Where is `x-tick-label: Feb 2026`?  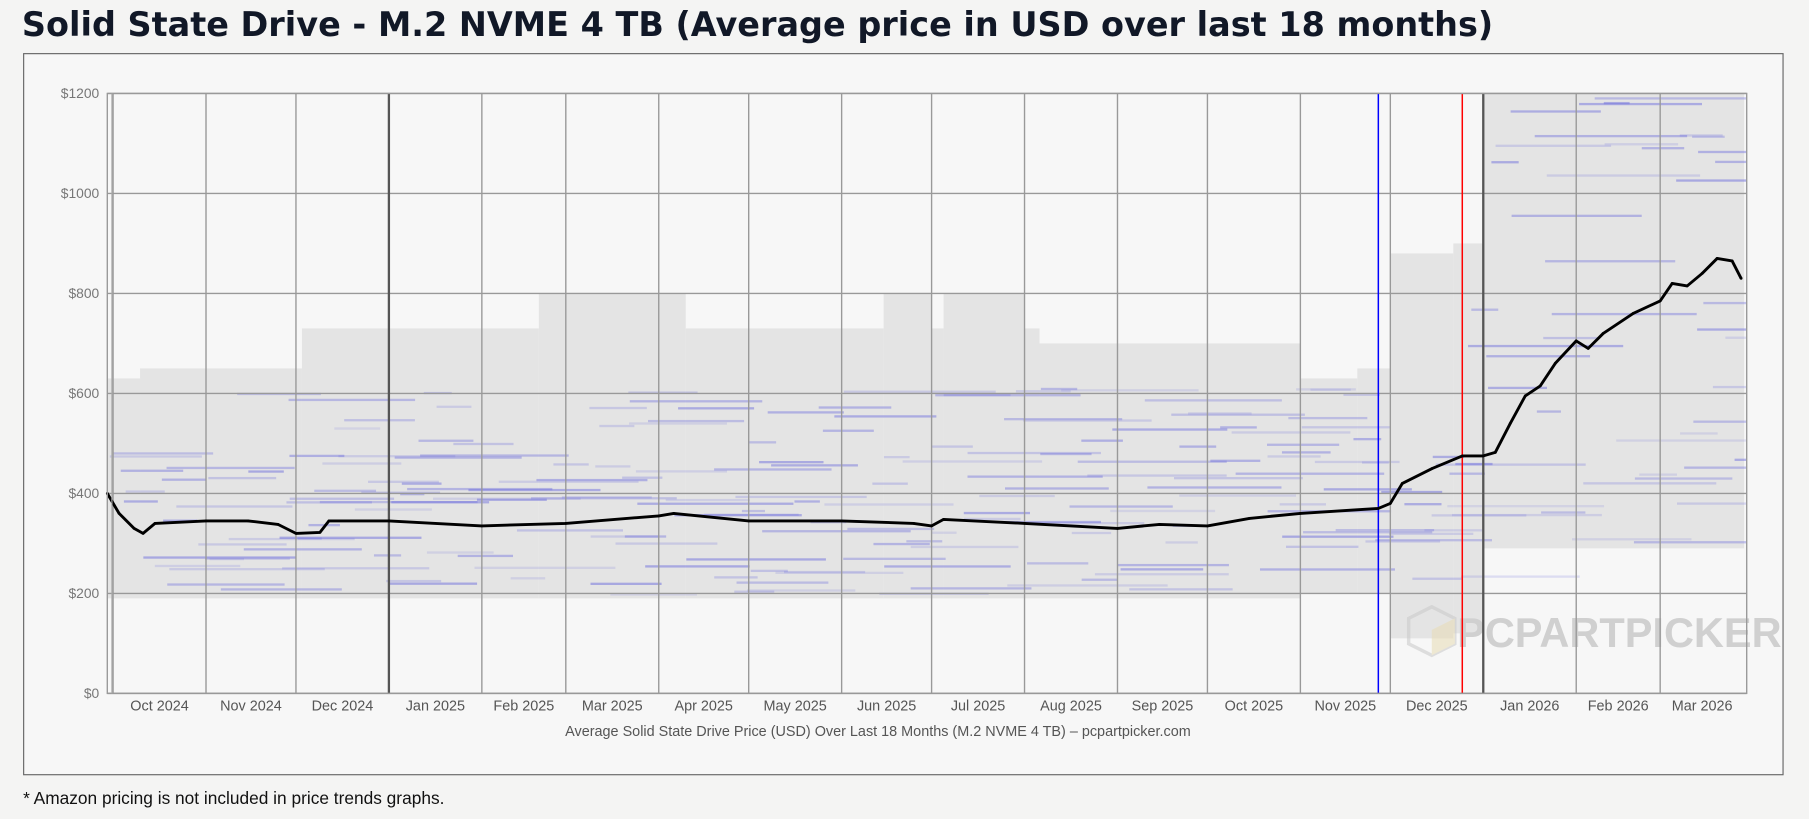
x-tick-label: Feb 2026 is located at coordinates (1618, 707).